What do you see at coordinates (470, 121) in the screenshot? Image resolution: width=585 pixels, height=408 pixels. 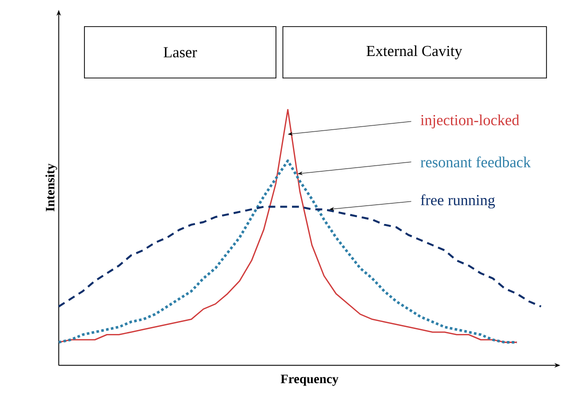 I see `text: injection-locked` at bounding box center [470, 121].